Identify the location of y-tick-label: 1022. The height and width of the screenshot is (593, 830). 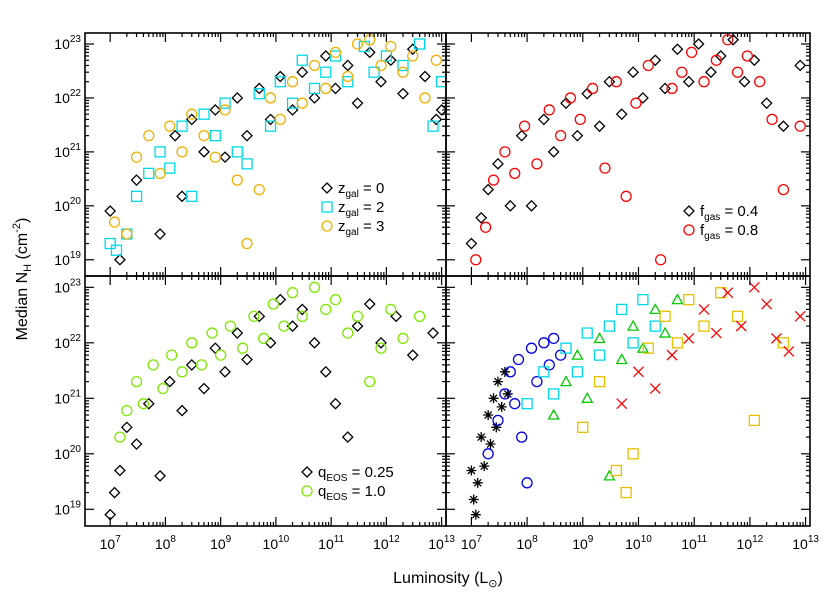
(67, 97).